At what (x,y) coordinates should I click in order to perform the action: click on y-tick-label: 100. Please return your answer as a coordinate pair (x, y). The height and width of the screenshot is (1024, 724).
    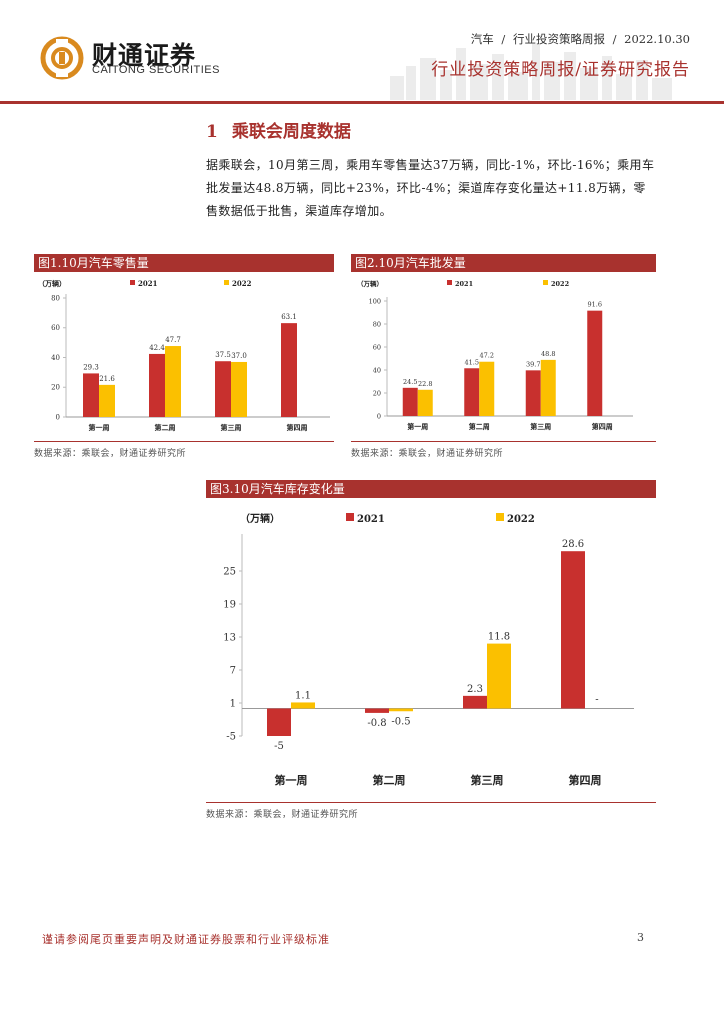
    Looking at the image, I should click on (375, 301).